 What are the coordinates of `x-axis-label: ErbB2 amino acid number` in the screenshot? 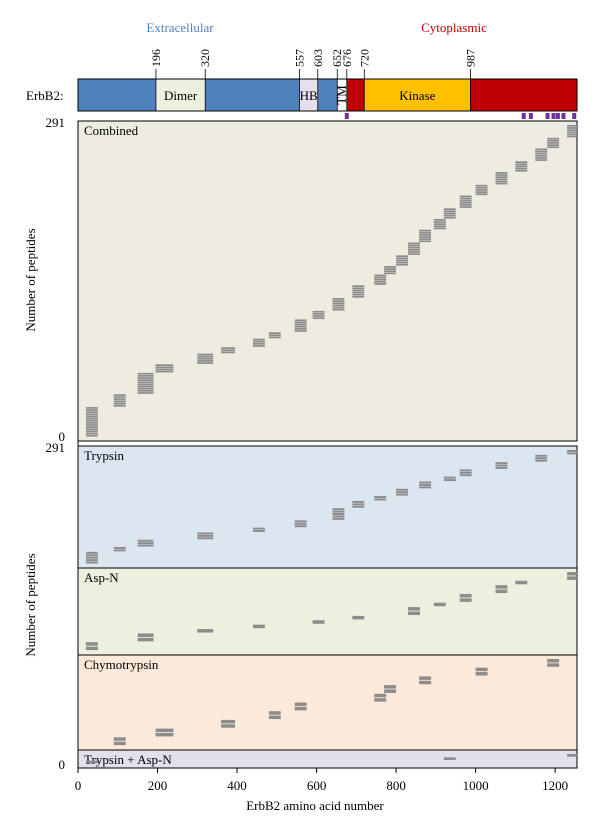 It's located at (315, 805).